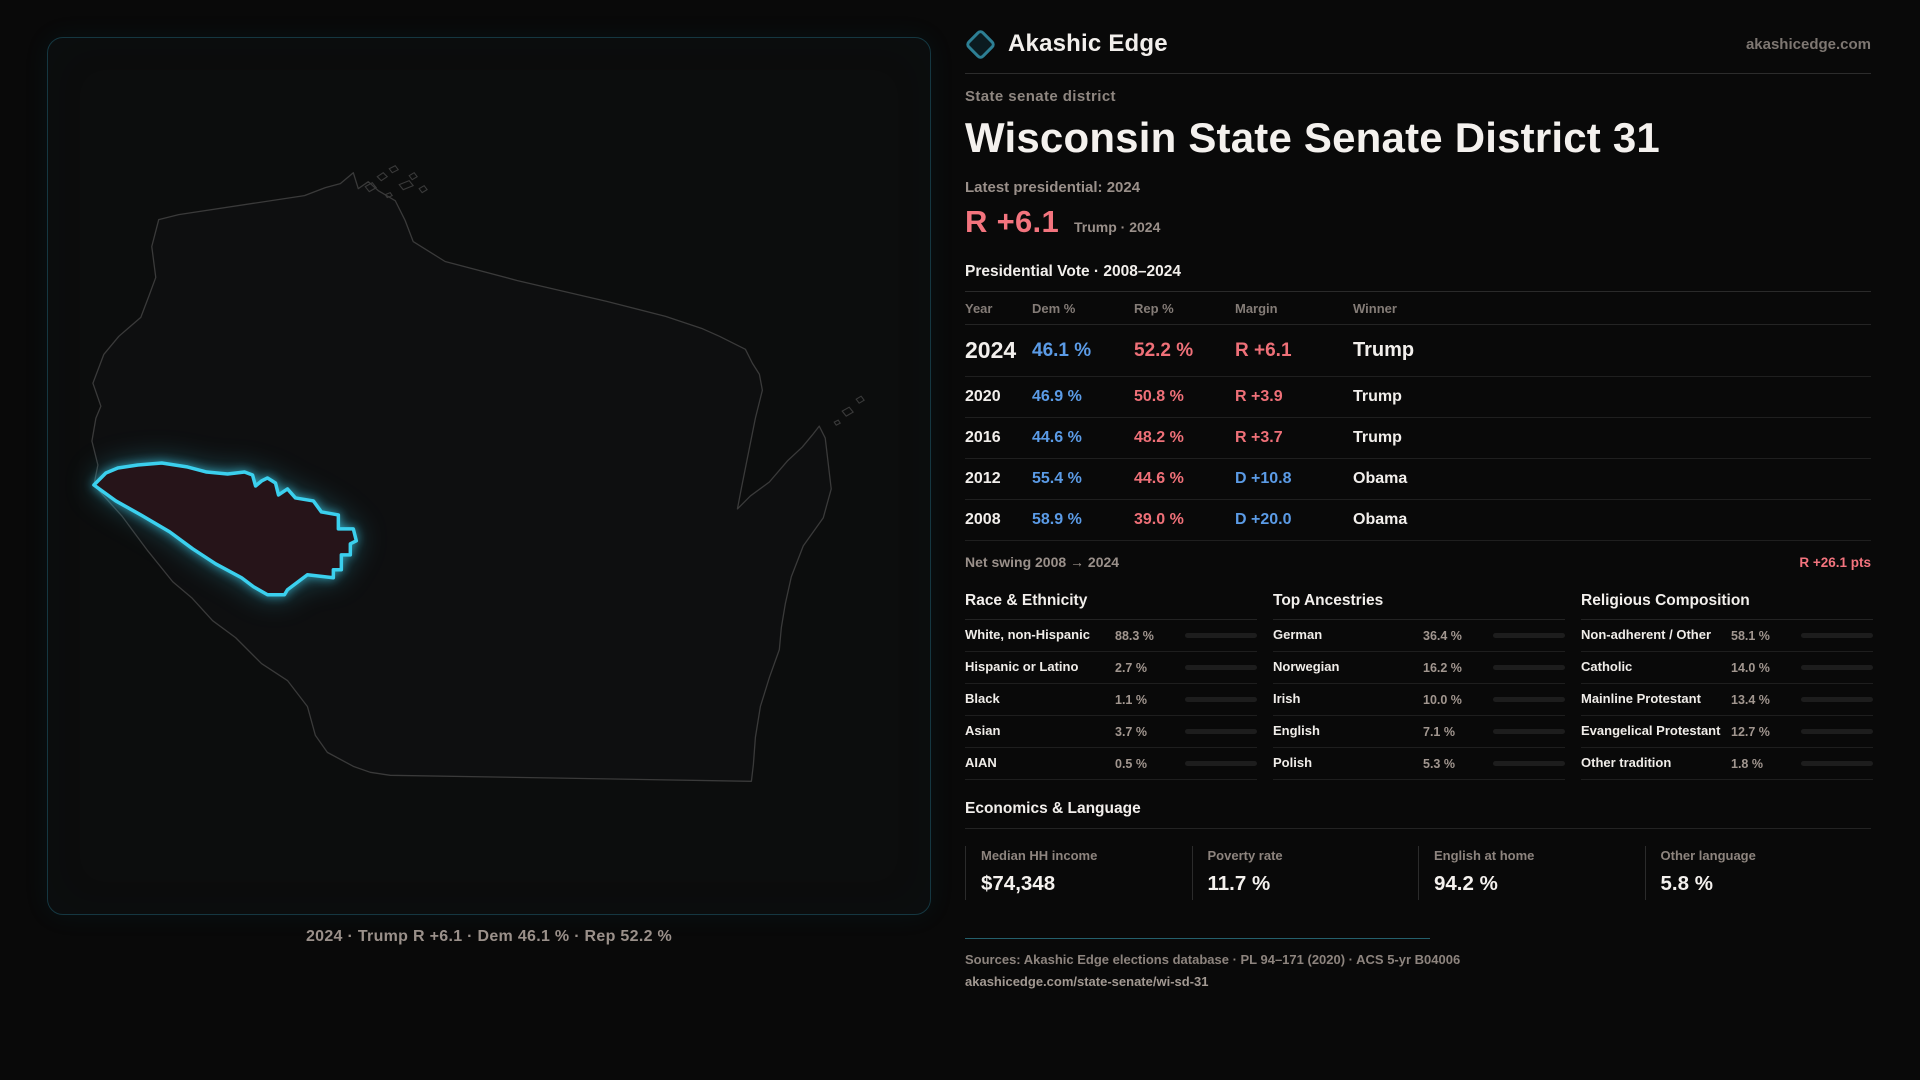 Image resolution: width=1920 pixels, height=1080 pixels. Describe the element at coordinates (1111, 764) in the screenshot. I see `list-item: AIAN 0.5 %` at that location.